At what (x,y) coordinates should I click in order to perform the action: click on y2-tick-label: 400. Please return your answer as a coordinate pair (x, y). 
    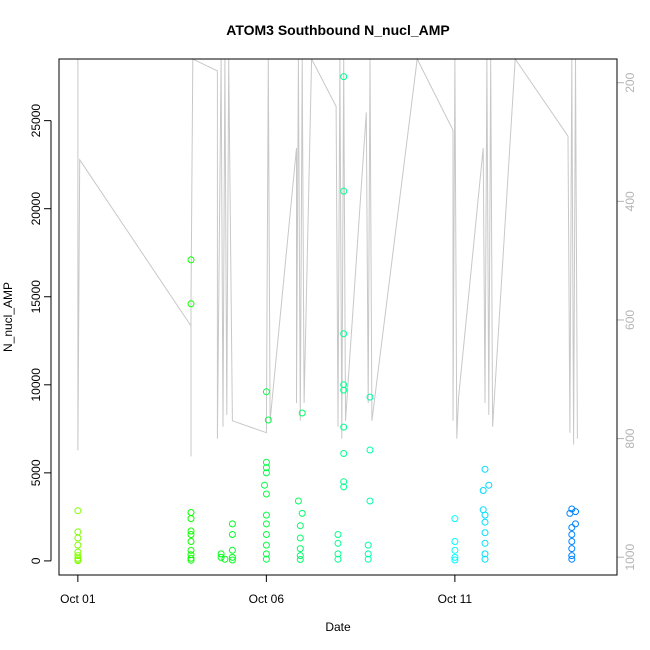
    Looking at the image, I should click on (630, 201).